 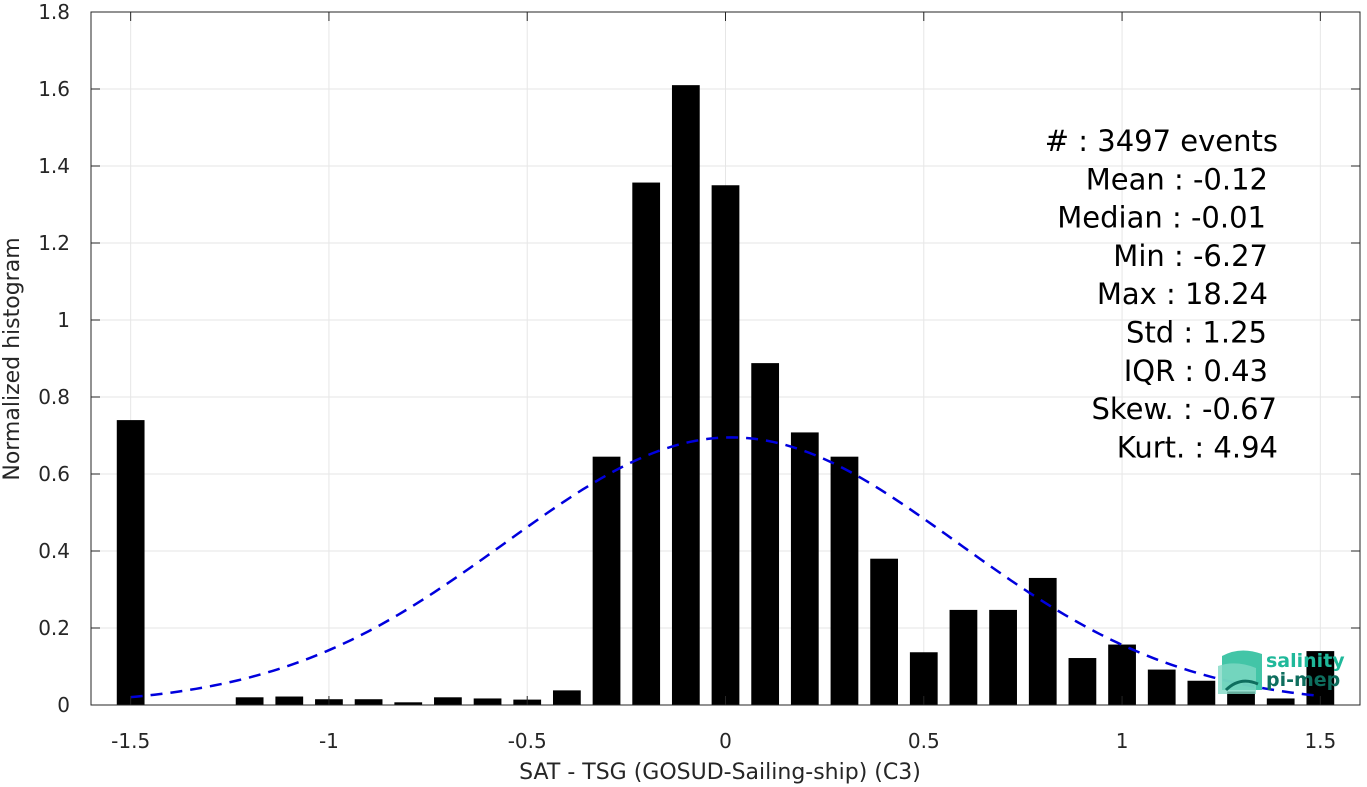 What do you see at coordinates (1190, 256) in the screenshot?
I see `stat-line: Min : -6.27` at bounding box center [1190, 256].